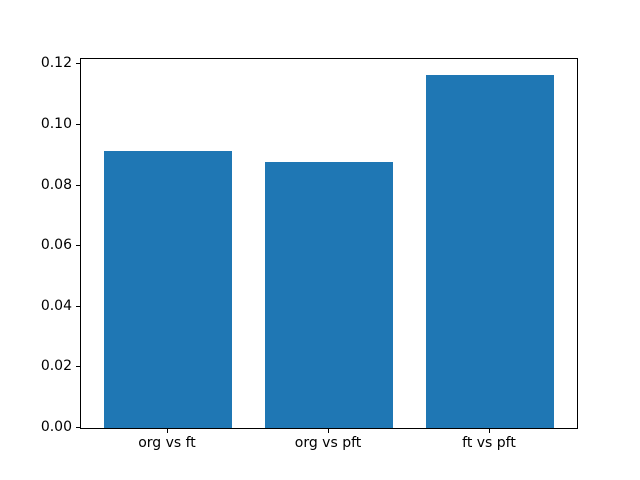  I want to click on y-tick-label: 0.12, so click(56, 63).